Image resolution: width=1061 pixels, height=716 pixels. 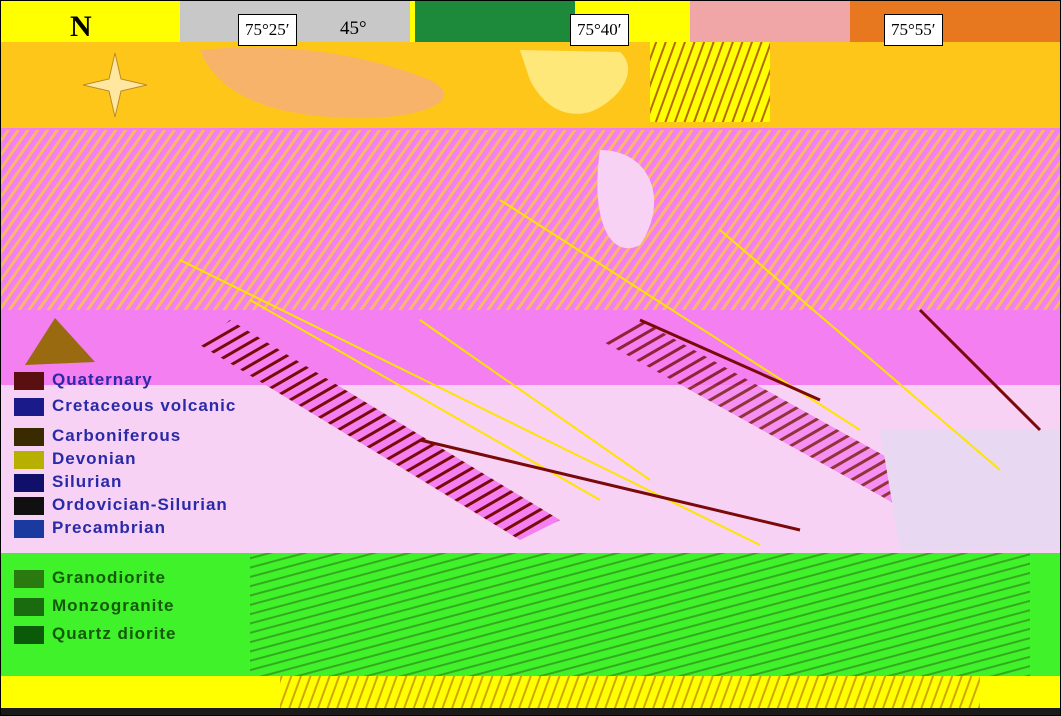 What do you see at coordinates (322, 83) in the screenshot?
I see `light-orange-area` at bounding box center [322, 83].